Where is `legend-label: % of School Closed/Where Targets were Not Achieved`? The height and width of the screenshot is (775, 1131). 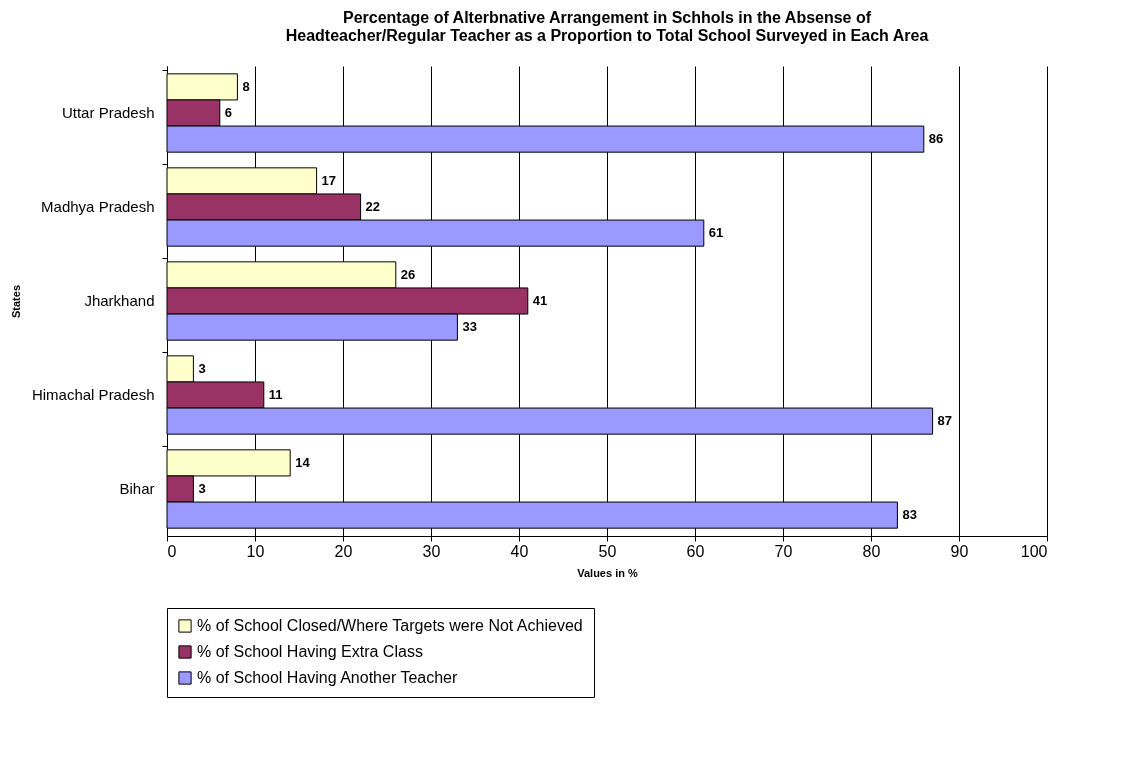
legend-label: % of School Closed/Where Targets were Not Achieved is located at coordinates (390, 625).